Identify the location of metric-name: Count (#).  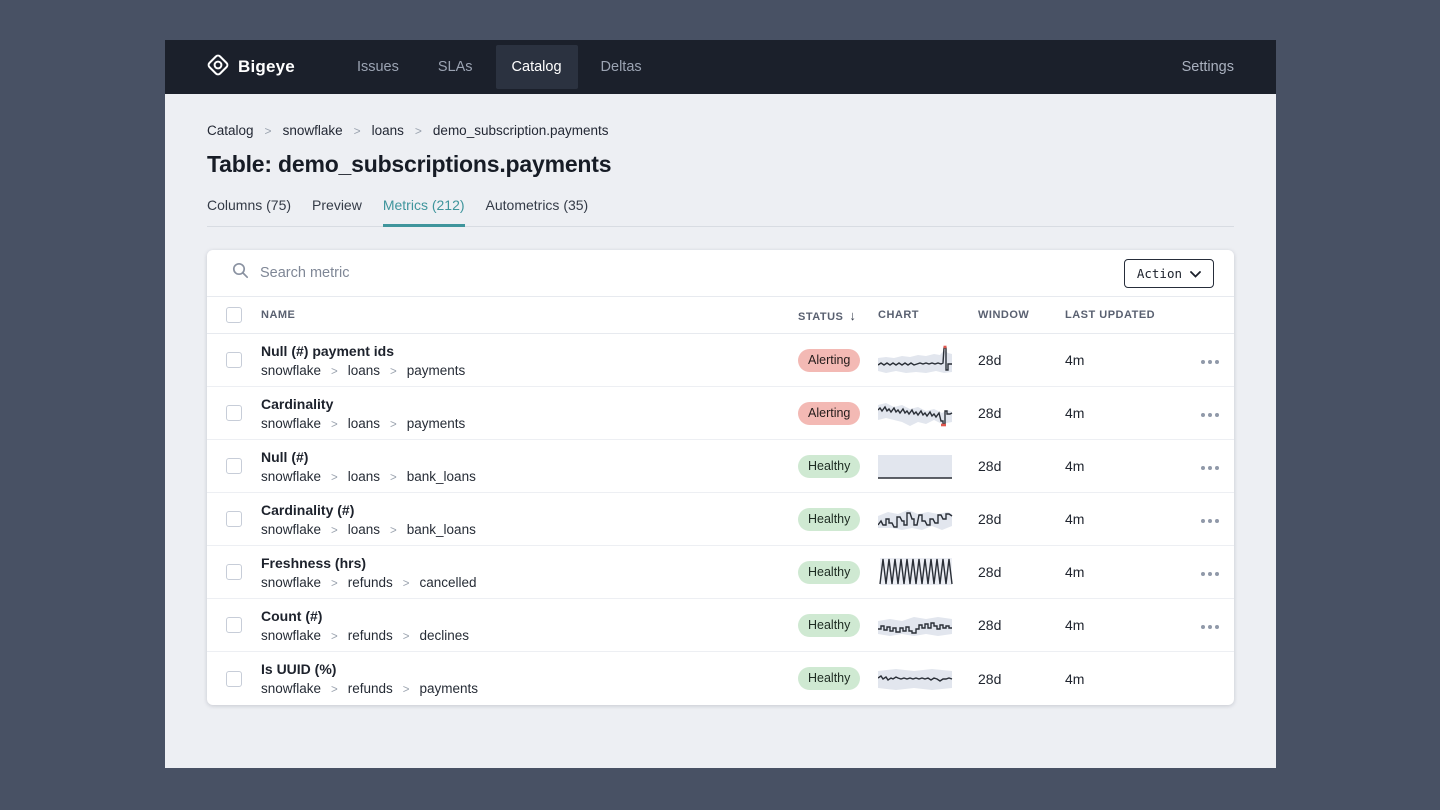
(292, 615).